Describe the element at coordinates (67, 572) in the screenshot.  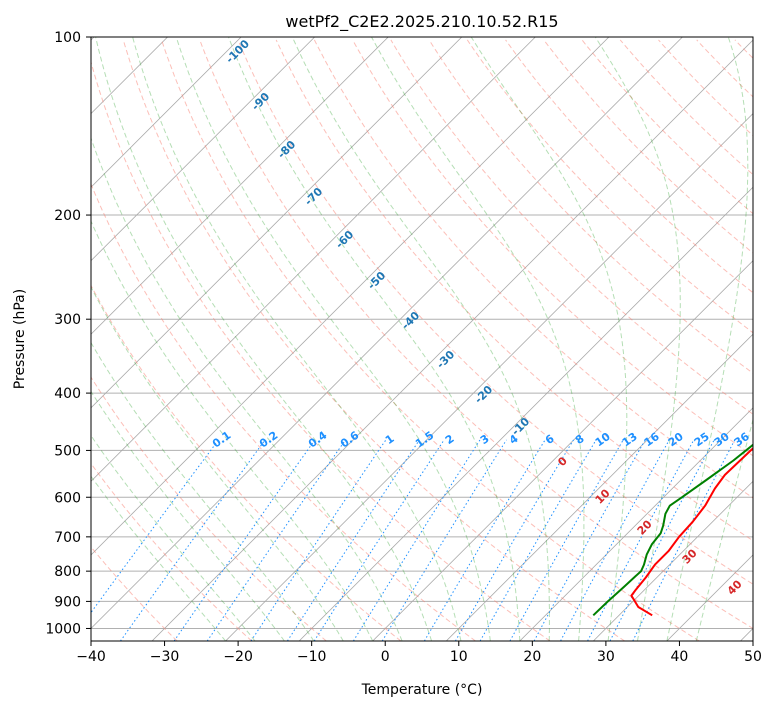
I see `y-tick-label: 800` at that location.